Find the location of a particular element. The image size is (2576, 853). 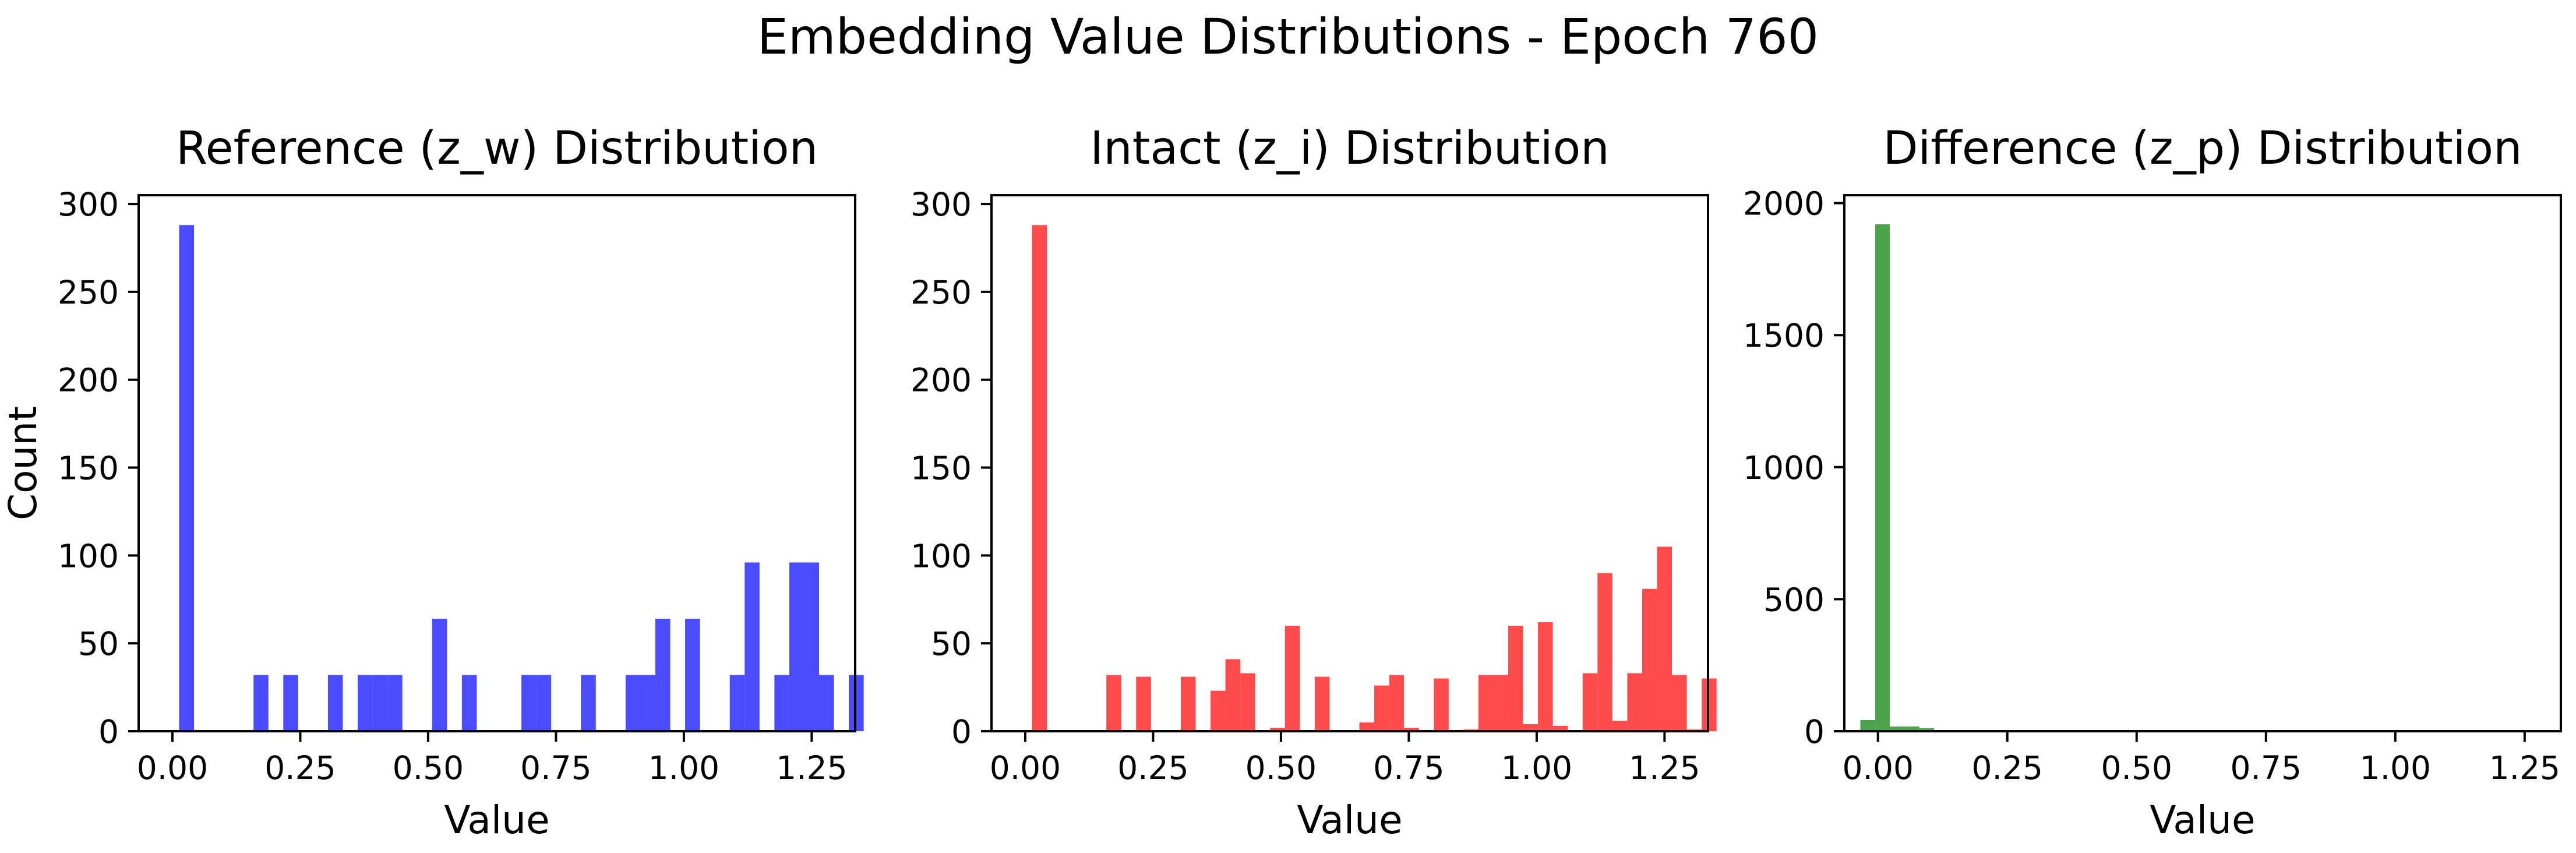

panel-title: Reference (z_w) Distribution is located at coordinates (497, 148).